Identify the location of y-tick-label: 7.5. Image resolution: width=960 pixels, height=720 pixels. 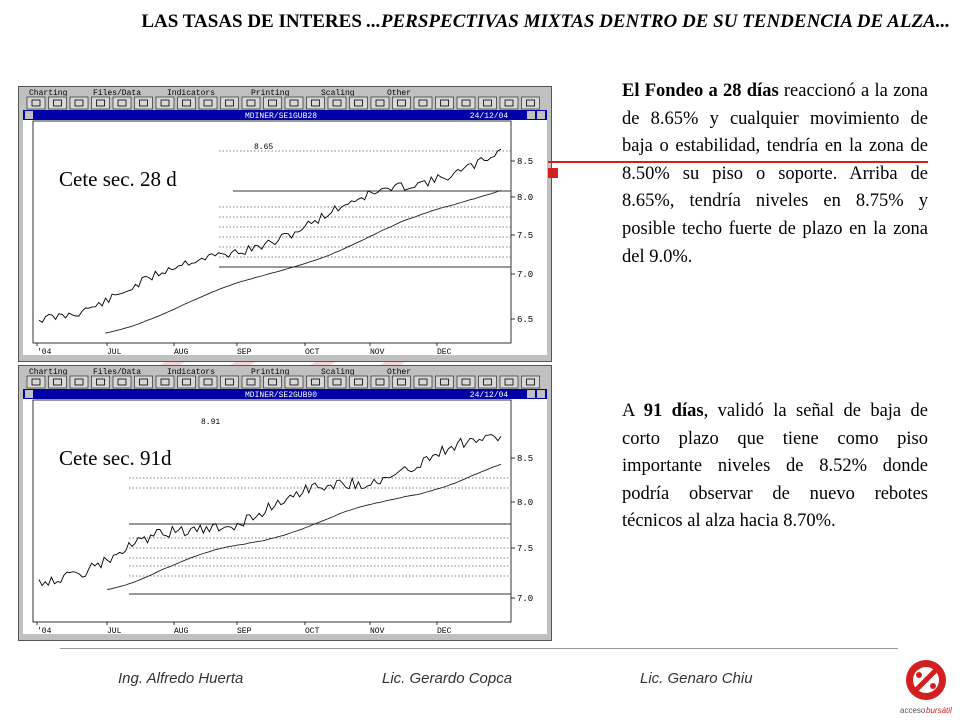
(525, 549).